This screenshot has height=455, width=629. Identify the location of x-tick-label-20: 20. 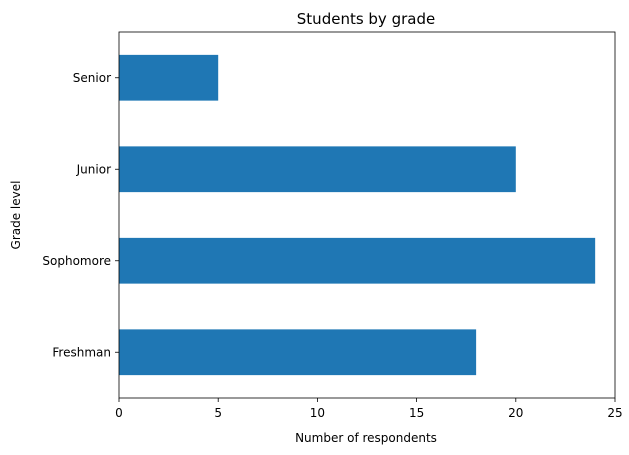
(515, 413).